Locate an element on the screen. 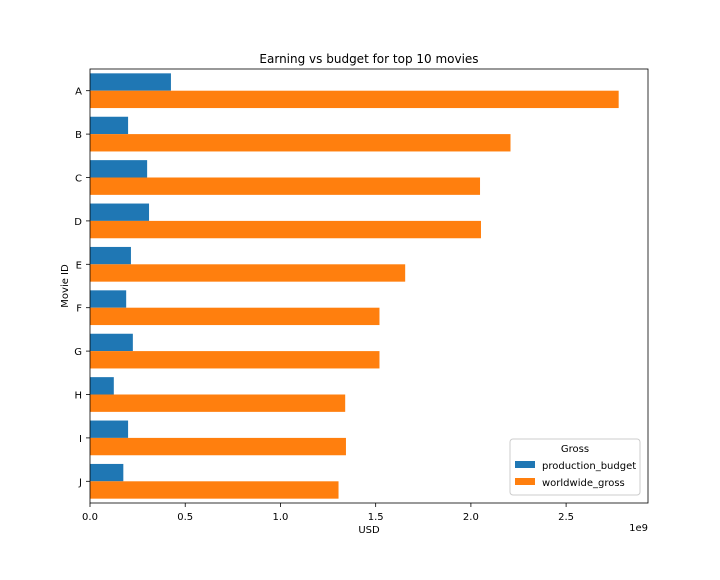 Image resolution: width=720 pixels, height=580 pixels. y-tick-label-H: H is located at coordinates (78, 396).